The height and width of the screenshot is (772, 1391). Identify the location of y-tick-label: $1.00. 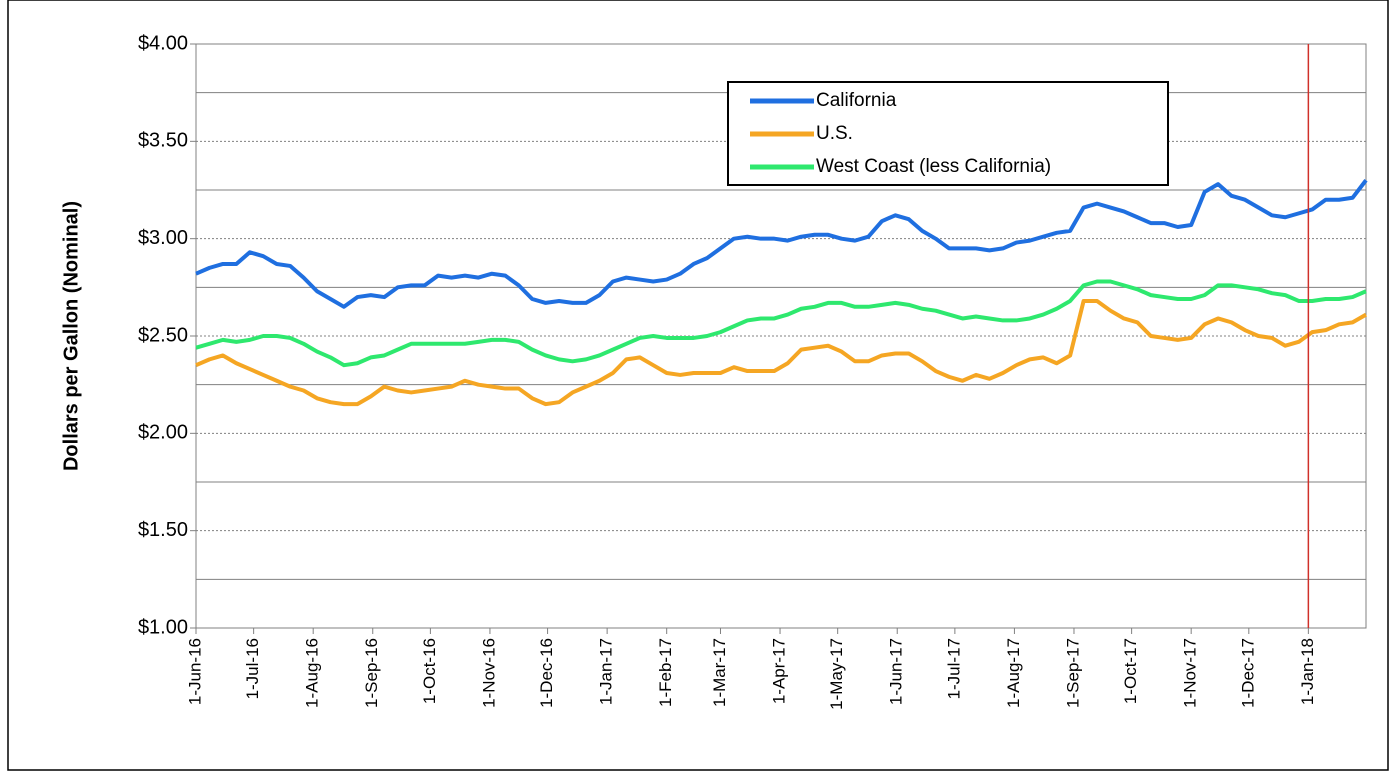
(163, 627).